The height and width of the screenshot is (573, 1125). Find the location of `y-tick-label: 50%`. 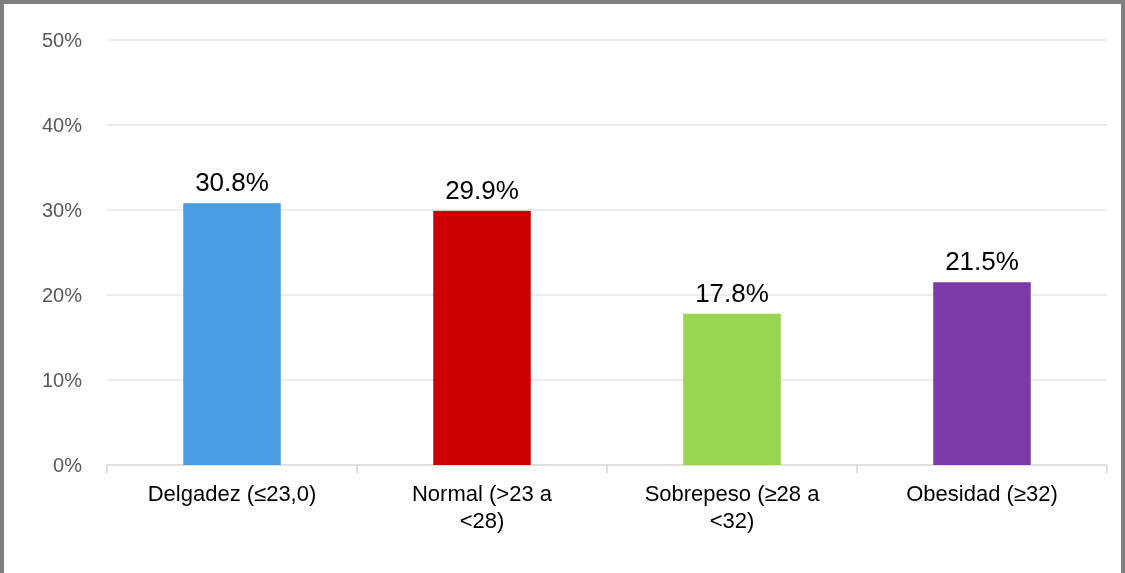

y-tick-label: 50% is located at coordinates (62, 40).